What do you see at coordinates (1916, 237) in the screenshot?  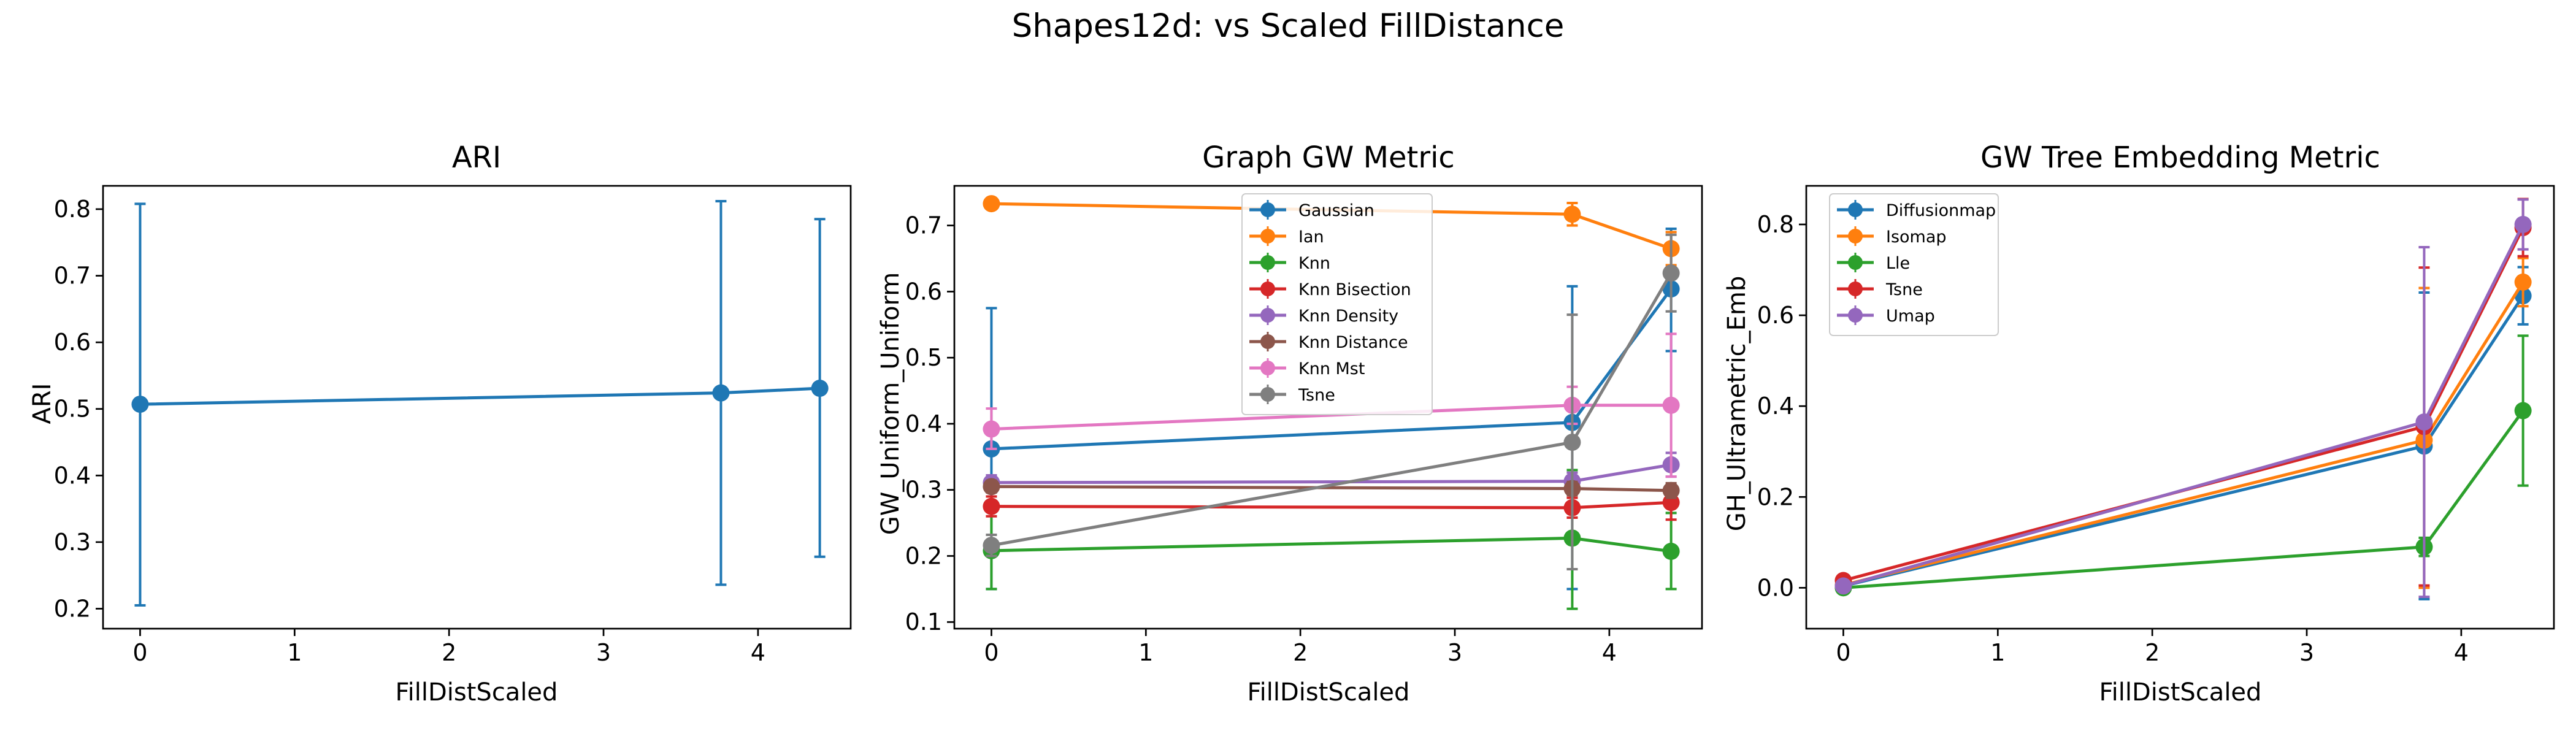 I see `legend-label: Isomap` at bounding box center [1916, 237].